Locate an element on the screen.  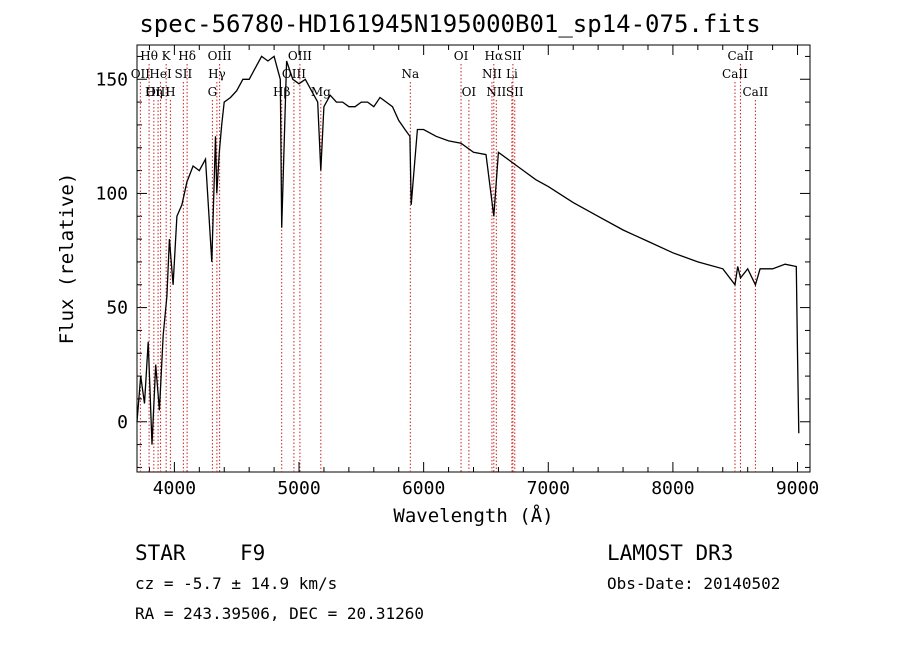
y-tick-label: 100 is located at coordinates (111, 193).